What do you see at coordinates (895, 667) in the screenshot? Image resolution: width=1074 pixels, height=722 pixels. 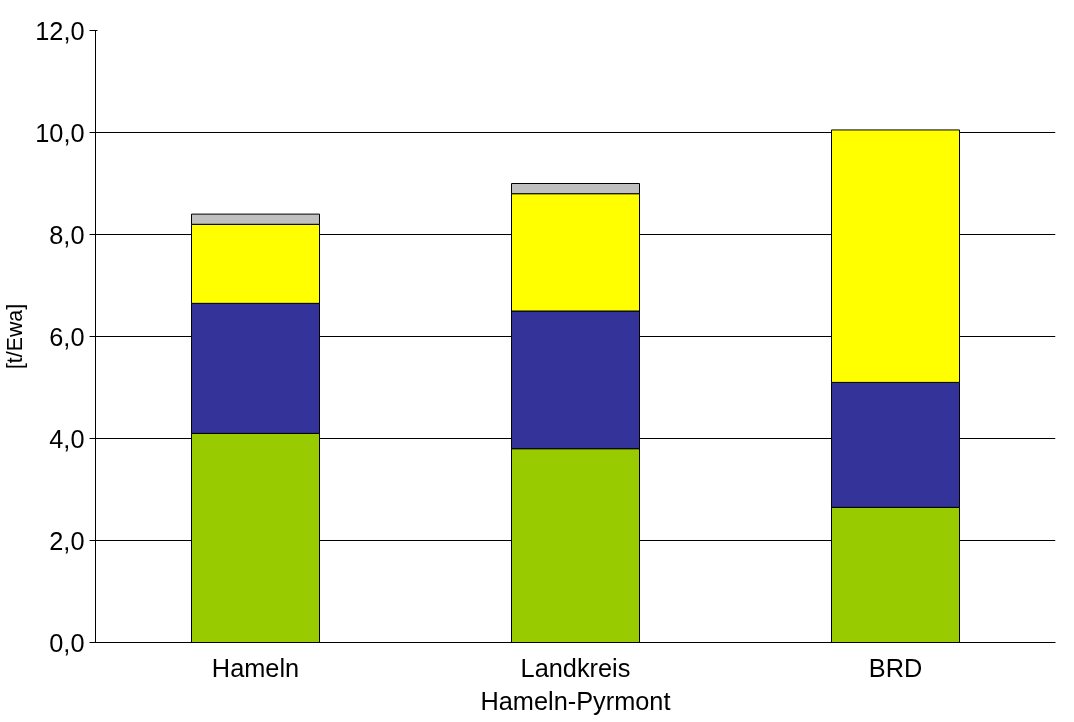 I see `x-tick-label: BRD` at bounding box center [895, 667].